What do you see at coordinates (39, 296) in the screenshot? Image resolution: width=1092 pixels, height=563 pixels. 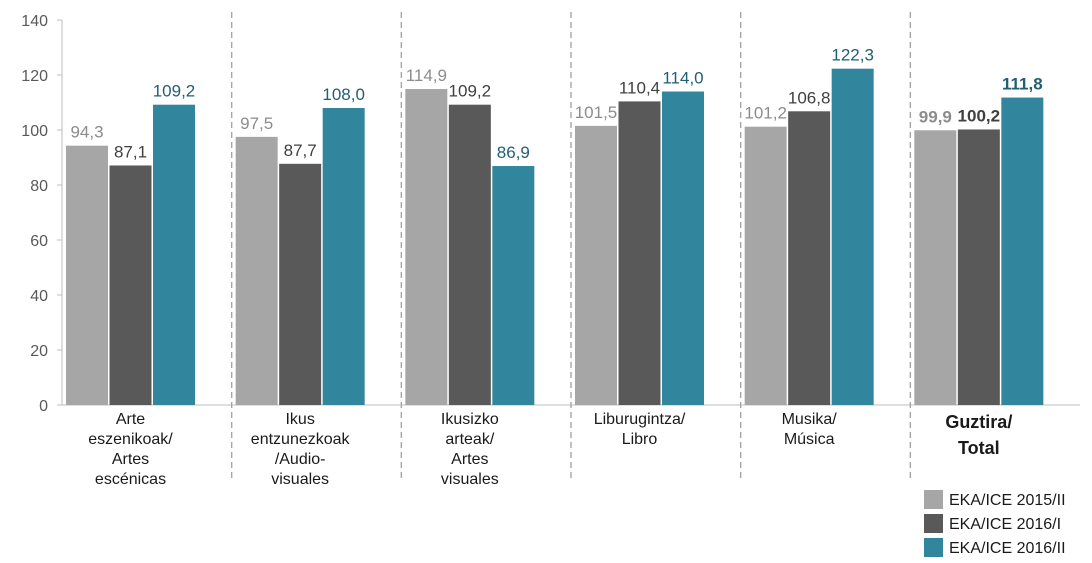 I see `y-tick-label: 40` at bounding box center [39, 296].